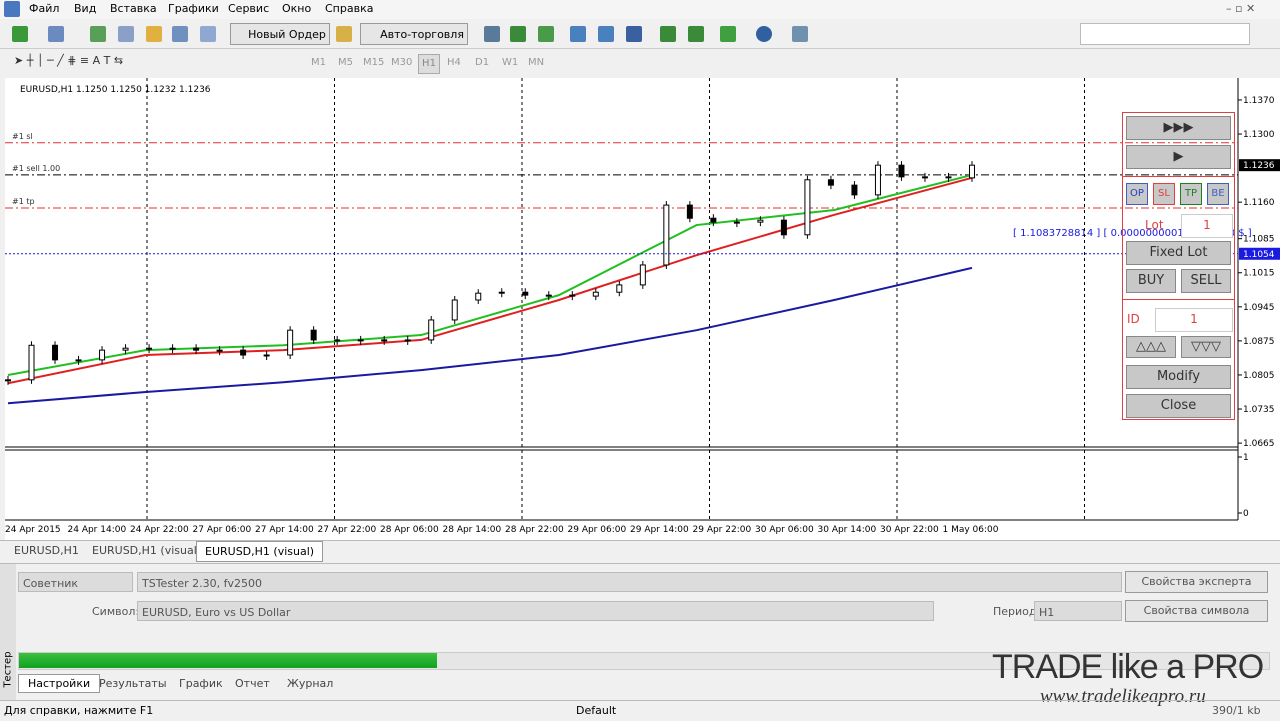  I want to click on x-tick-label: 29 Apr 14:00, so click(659, 530).